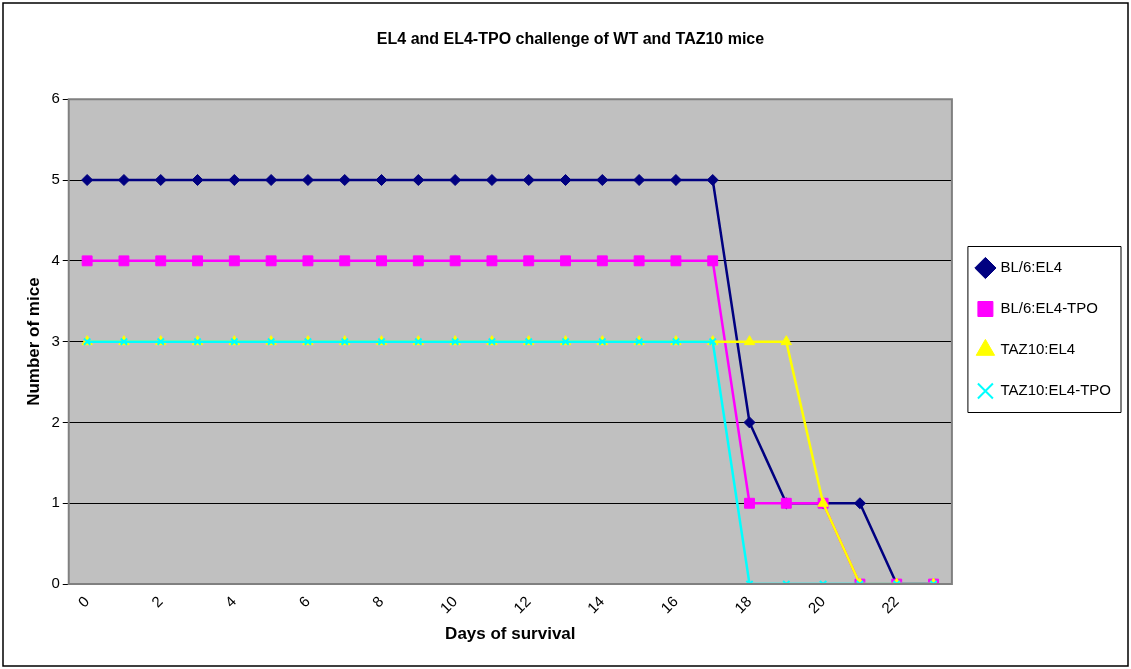 Image resolution: width=1131 pixels, height=669 pixels. What do you see at coordinates (55, 502) in the screenshot?
I see `y-tick-label: 1` at bounding box center [55, 502].